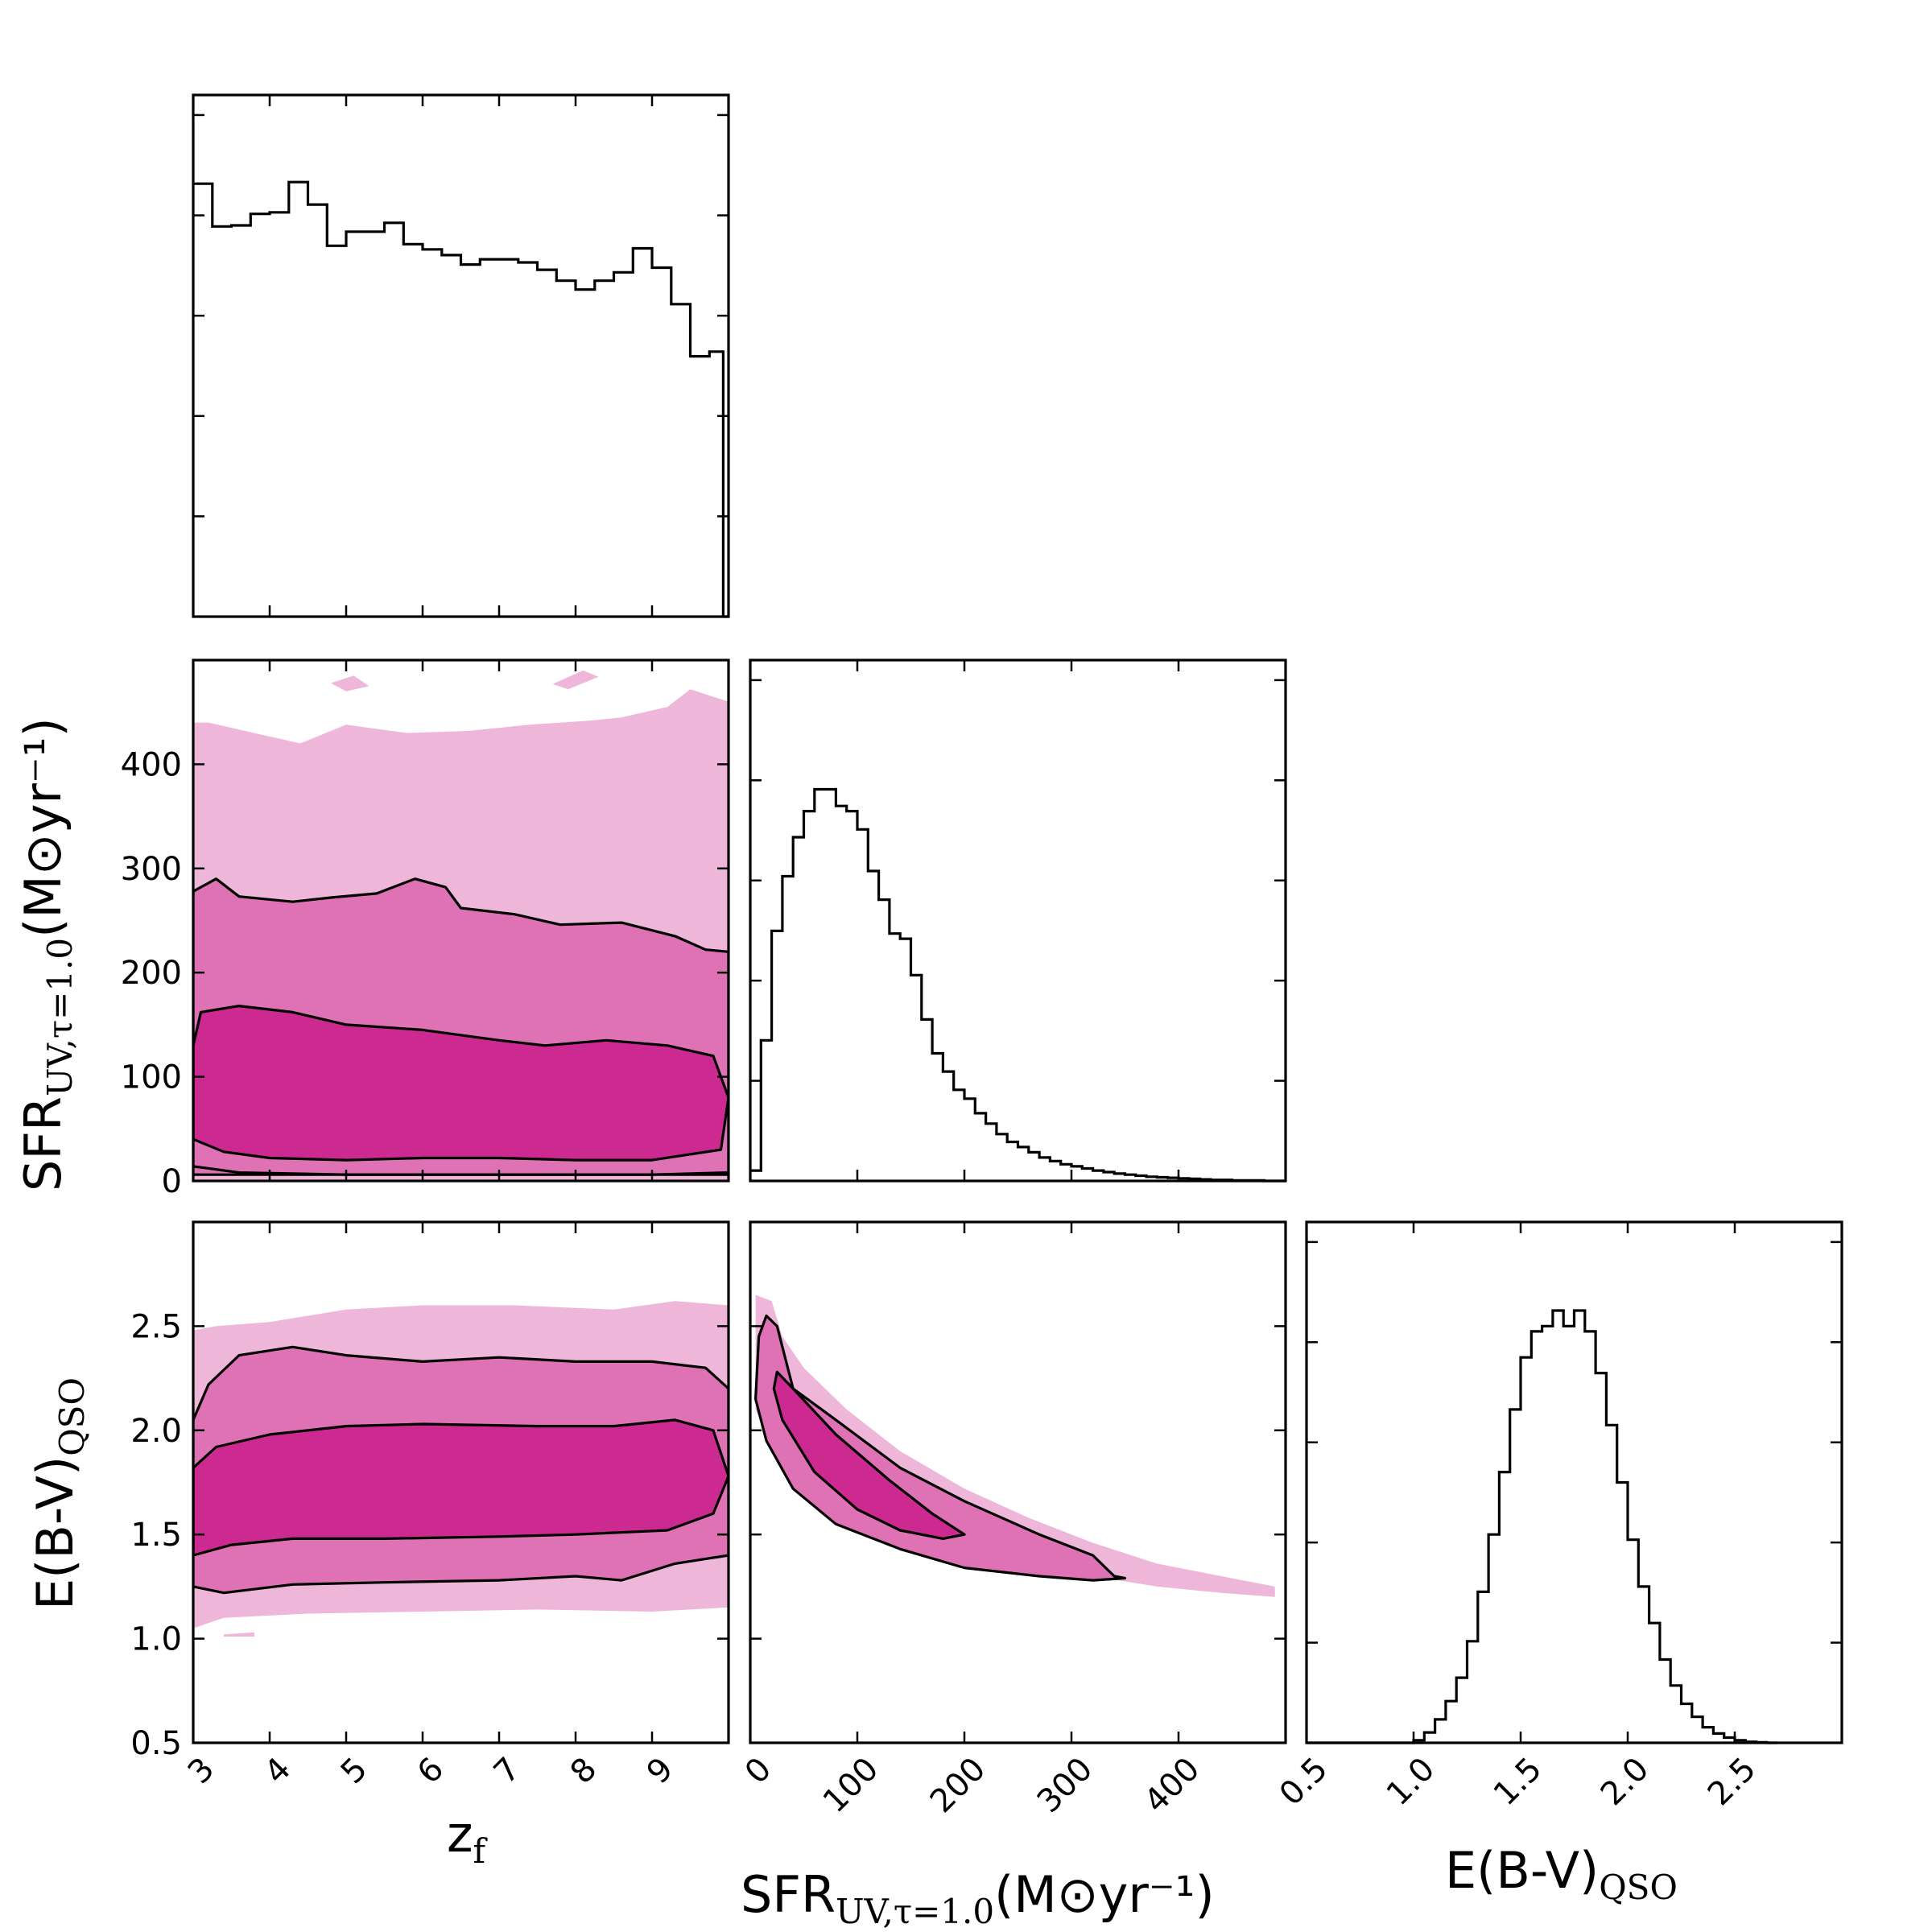 The image size is (1932, 1932). Describe the element at coordinates (278, 1771) in the screenshot. I see `x-tick-label-zf: 4` at that location.